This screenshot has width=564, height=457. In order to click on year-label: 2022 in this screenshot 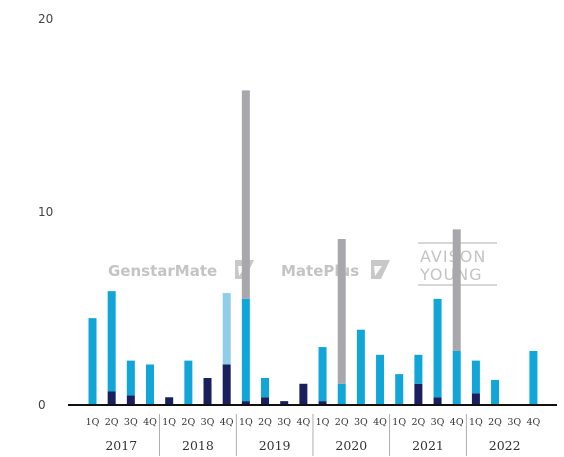, I will do `click(505, 445)`.